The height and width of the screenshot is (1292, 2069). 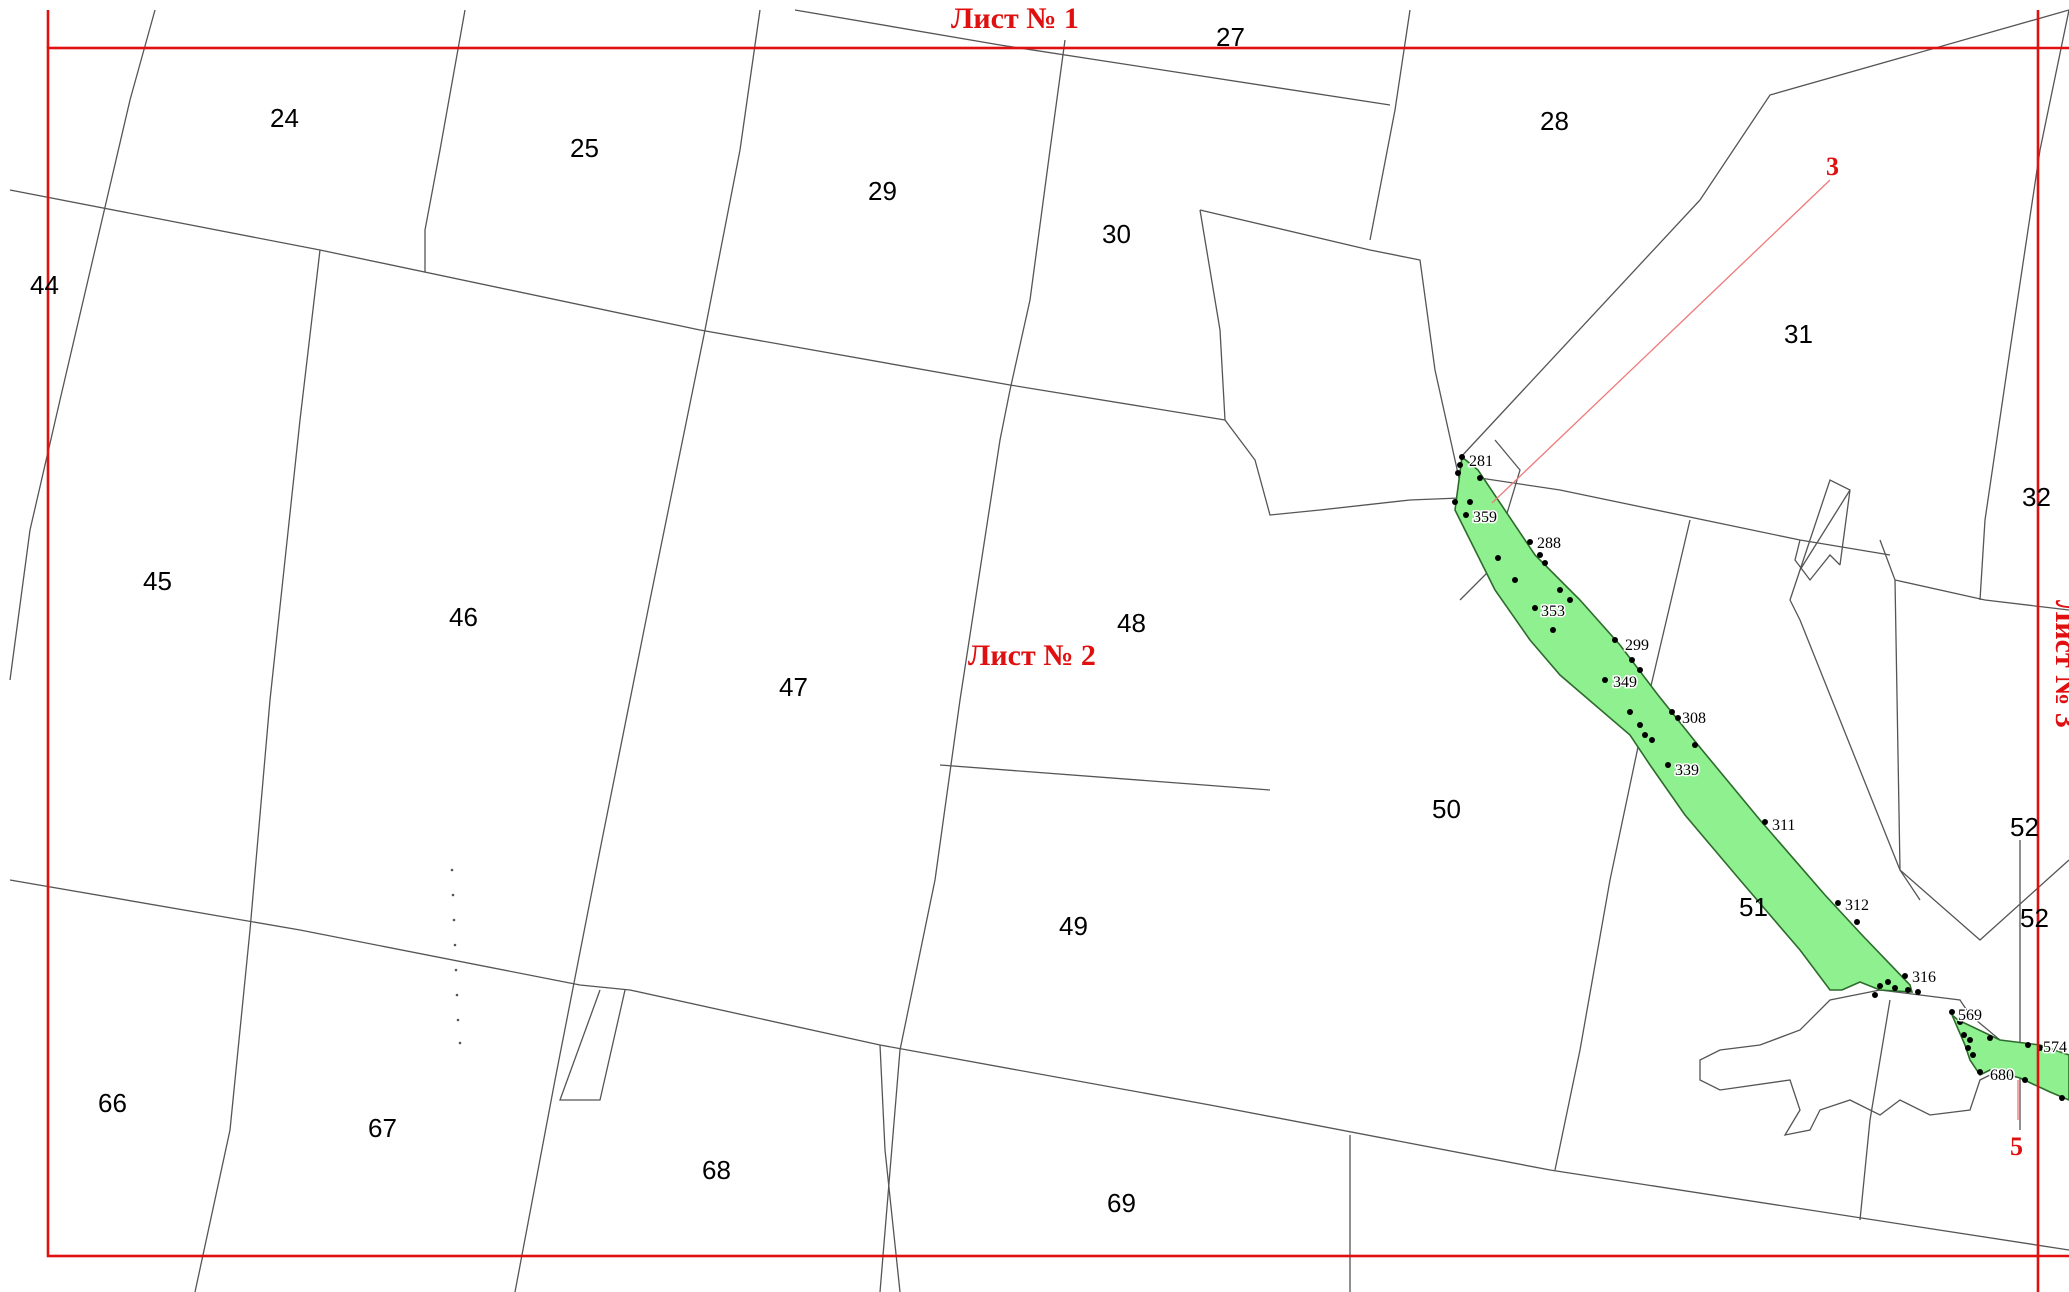 I want to click on parcel-label: 47, so click(x=793, y=687).